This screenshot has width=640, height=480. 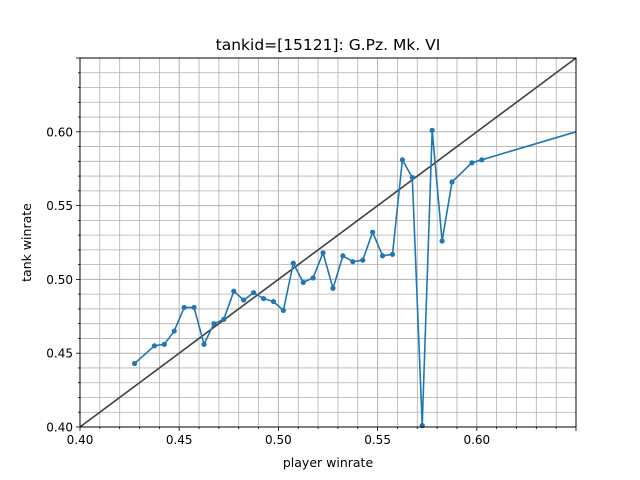 I want to click on x-tick-label: 0.60, so click(x=476, y=440).